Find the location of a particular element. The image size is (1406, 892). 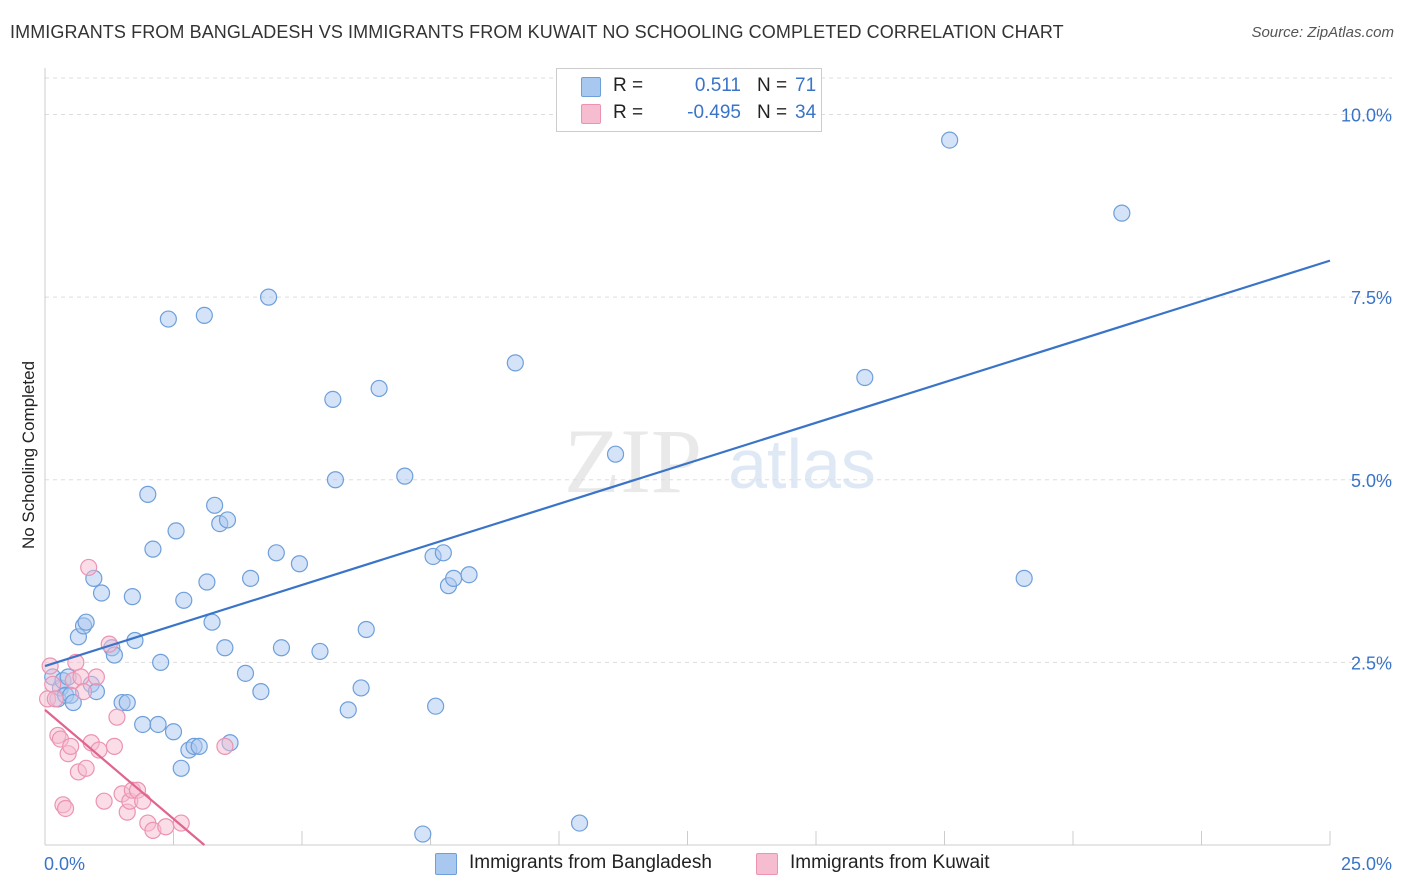

y-tick-label: 10.0% is located at coordinates (1366, 116).